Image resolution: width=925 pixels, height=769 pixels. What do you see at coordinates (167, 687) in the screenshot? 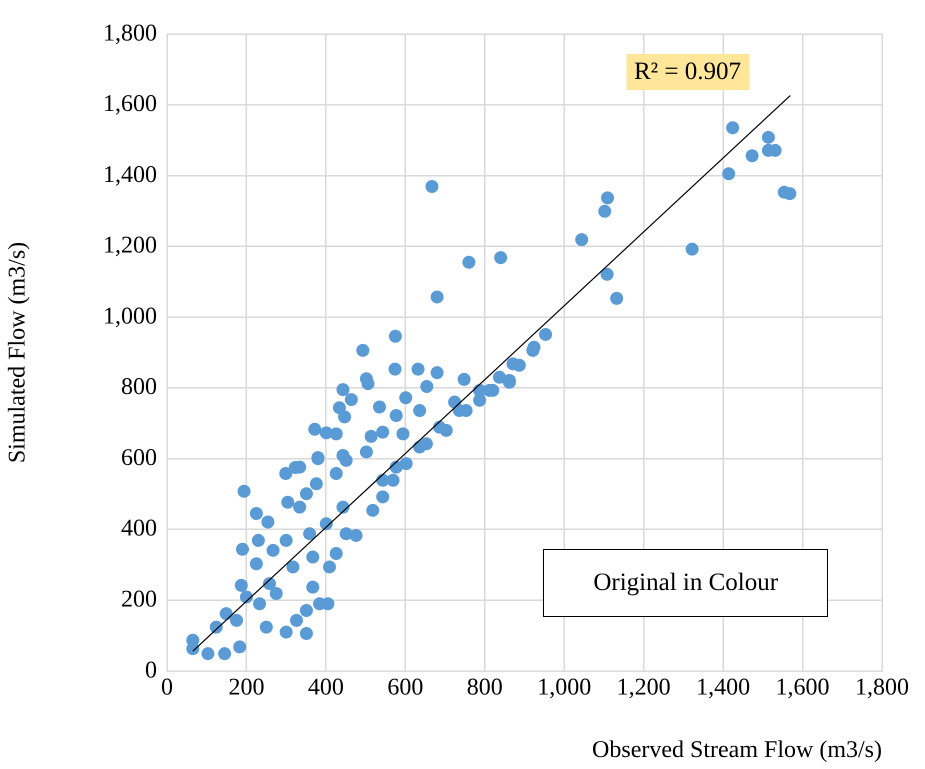
I see `x-tick-label: 0` at bounding box center [167, 687].